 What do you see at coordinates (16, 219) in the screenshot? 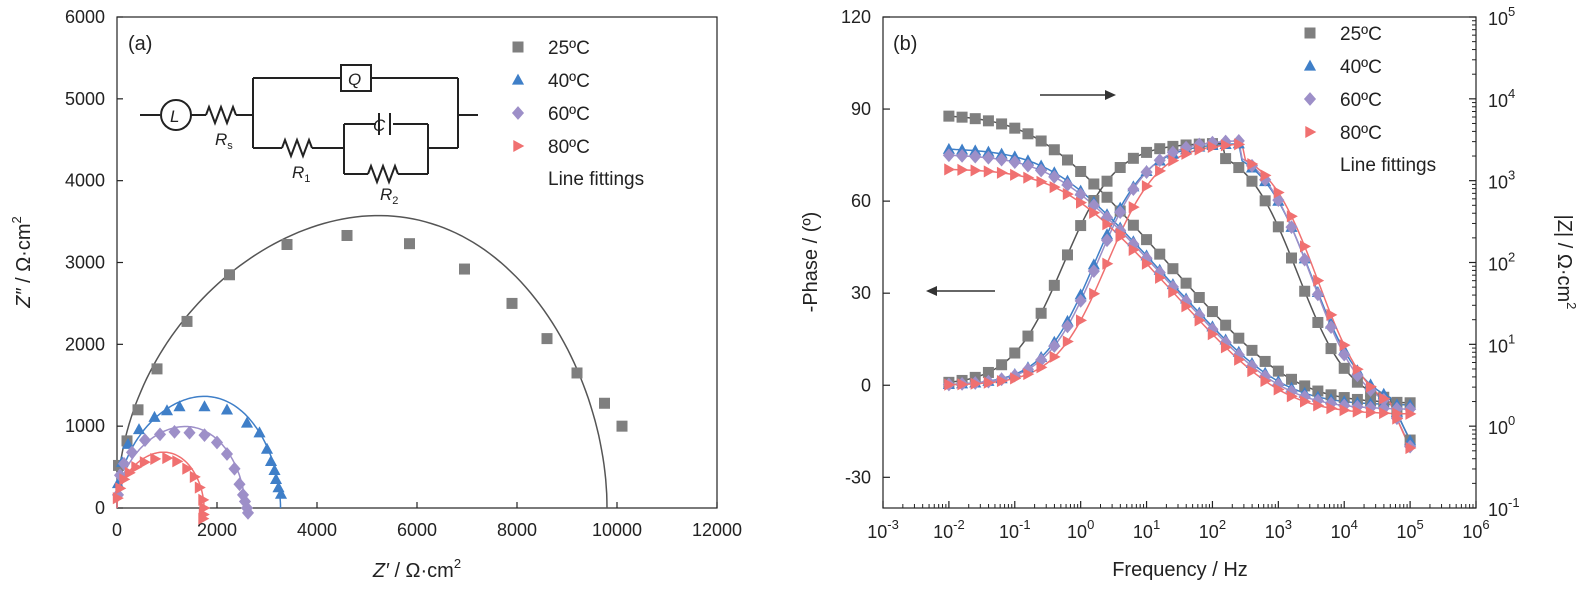
I see `y-axis-unit-exp-a: 2` at bounding box center [16, 219].